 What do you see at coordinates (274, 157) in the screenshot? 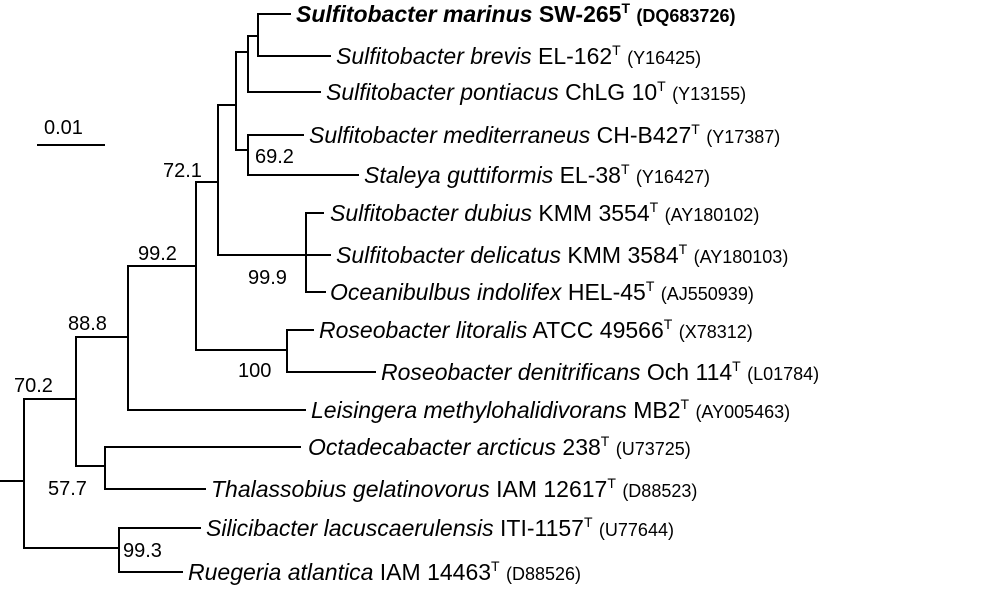
I see `bootstrap-69-2: 69.2` at bounding box center [274, 157].